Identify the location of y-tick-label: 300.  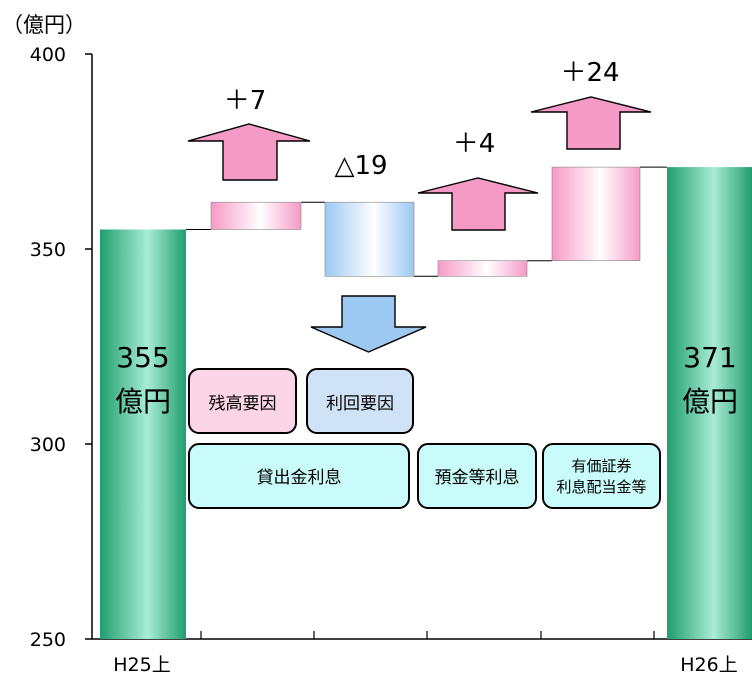
(48, 445).